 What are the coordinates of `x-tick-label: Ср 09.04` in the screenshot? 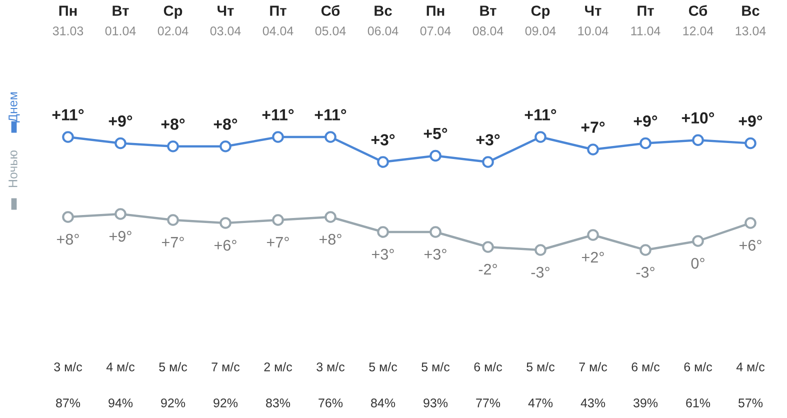 It's located at (540, 21).